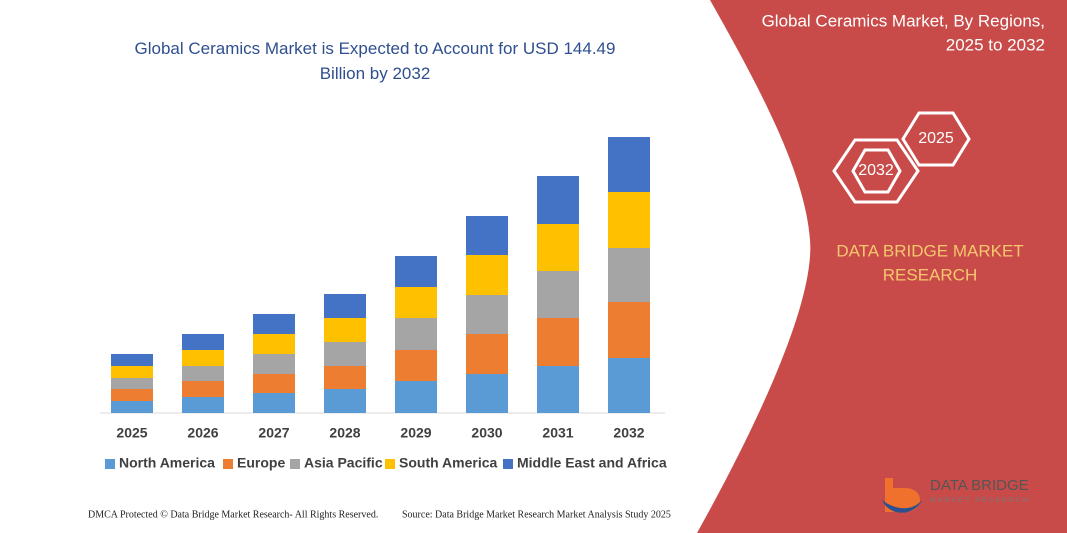 This screenshot has height=533, width=1067. I want to click on x-tick-label: 2027, so click(273, 433).